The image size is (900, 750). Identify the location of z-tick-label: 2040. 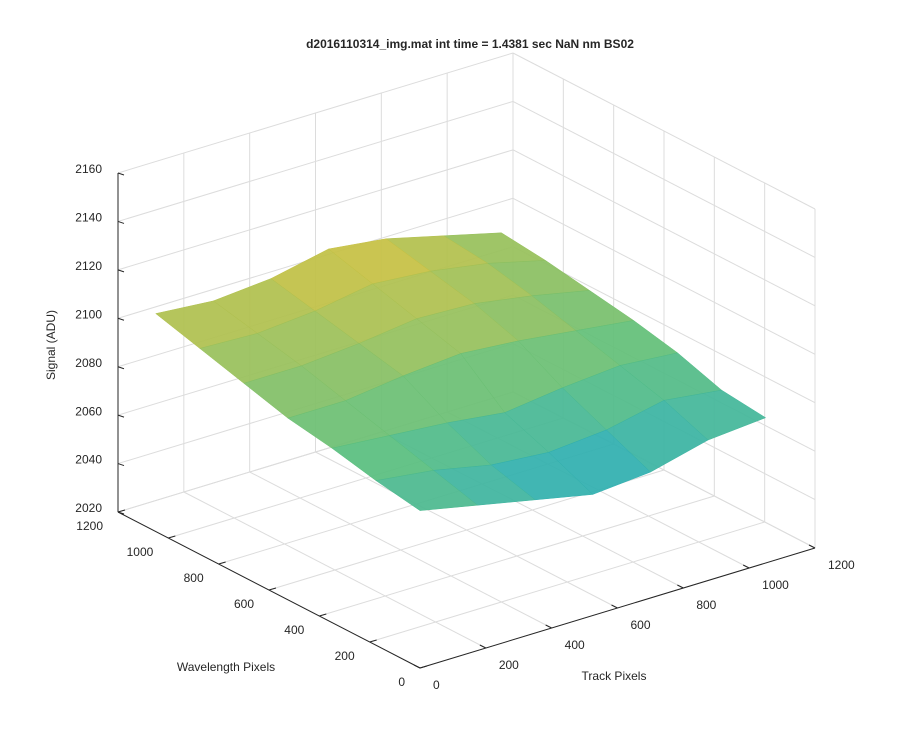
(88, 460).